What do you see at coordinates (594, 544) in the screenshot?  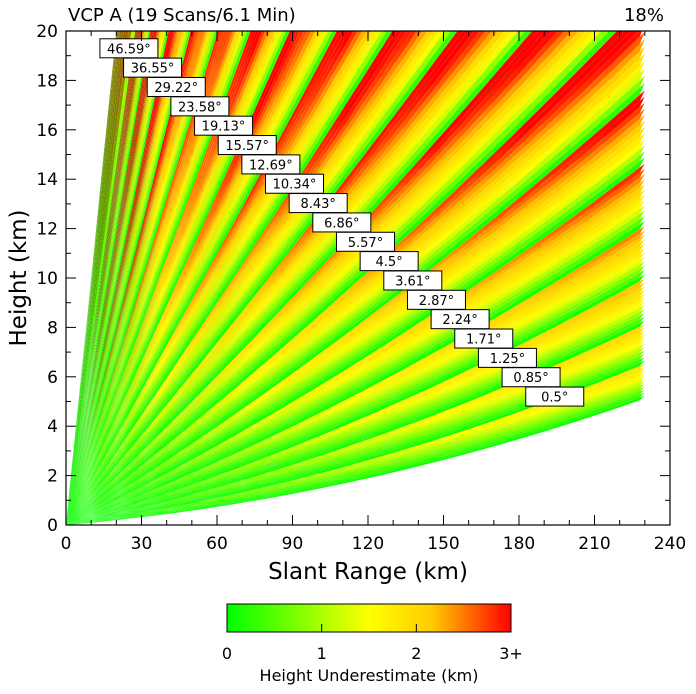 I see `x-tick-label: 210` at bounding box center [594, 544].